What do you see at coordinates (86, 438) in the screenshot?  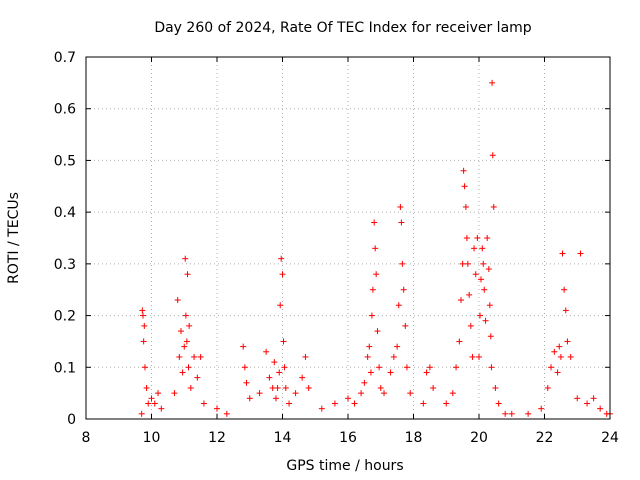 I see `x-tick-label: 8` at bounding box center [86, 438].